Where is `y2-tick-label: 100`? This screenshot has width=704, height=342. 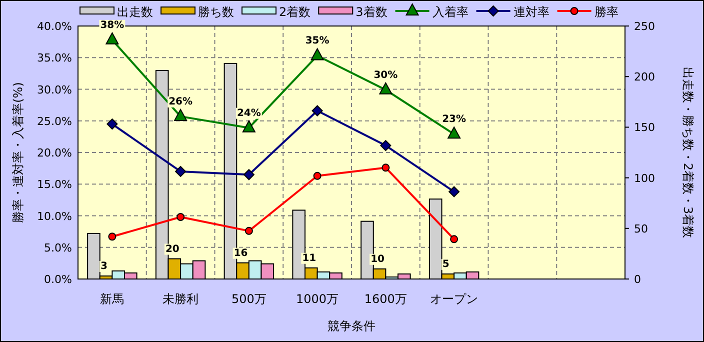 y2-tick-label: 100 is located at coordinates (644, 178).